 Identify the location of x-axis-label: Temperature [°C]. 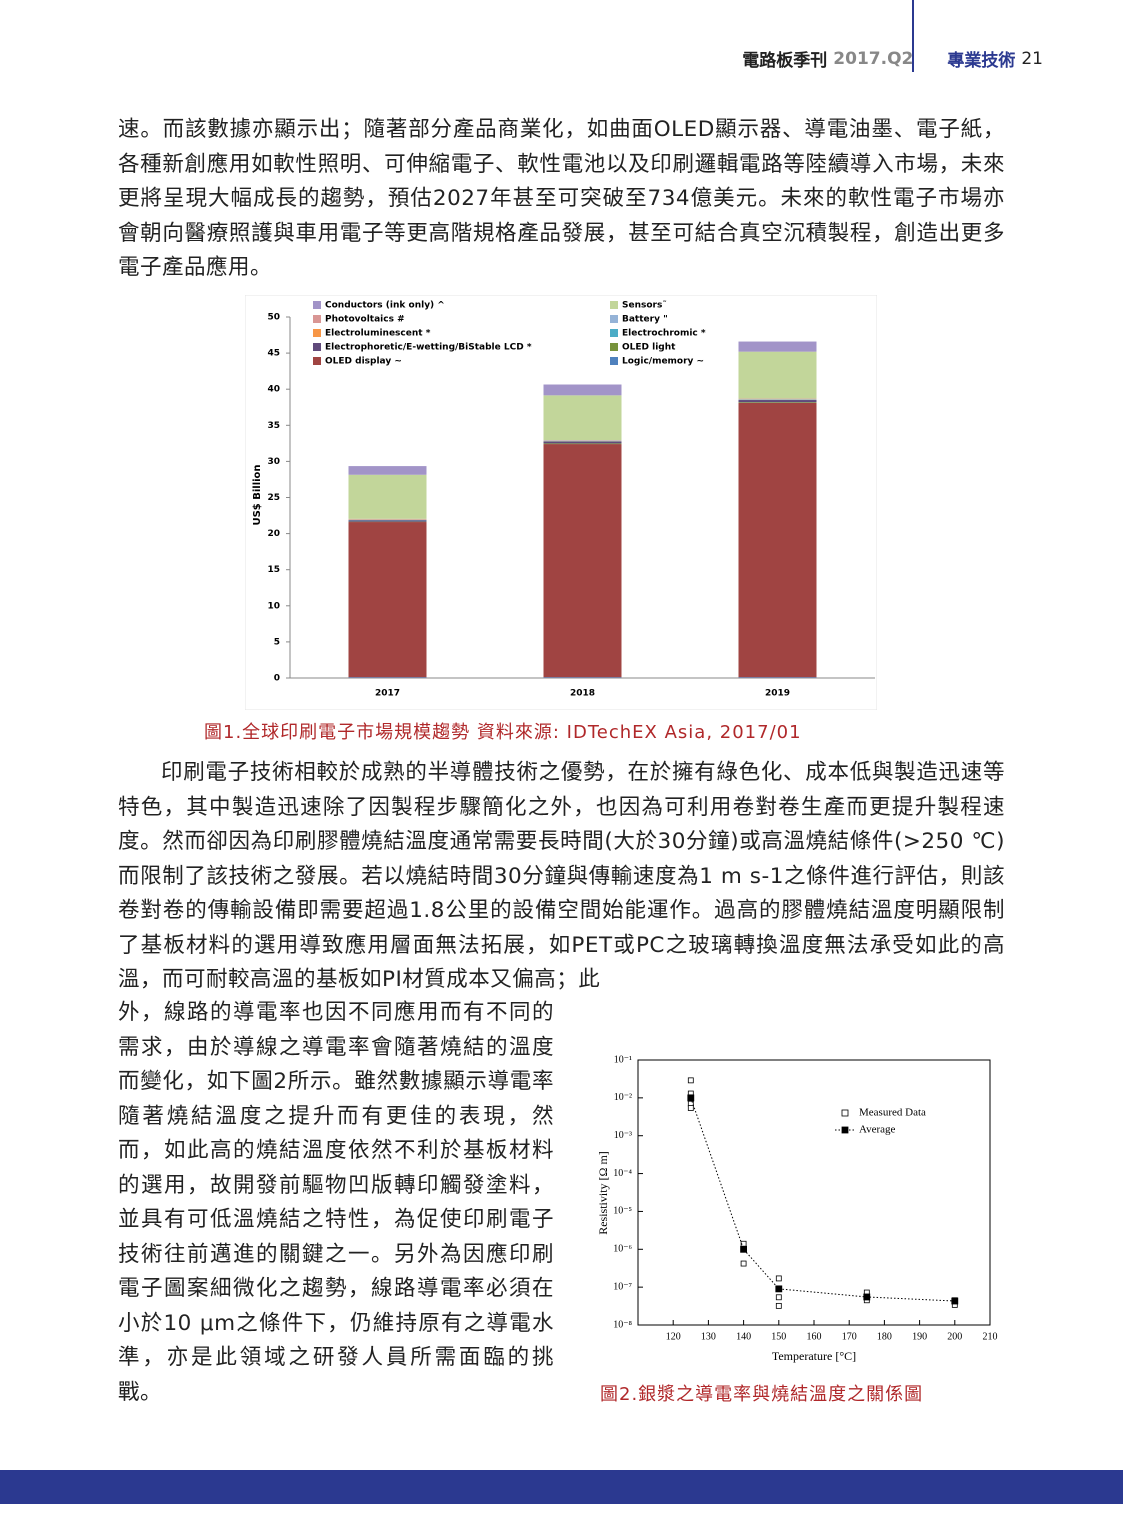
(814, 1356).